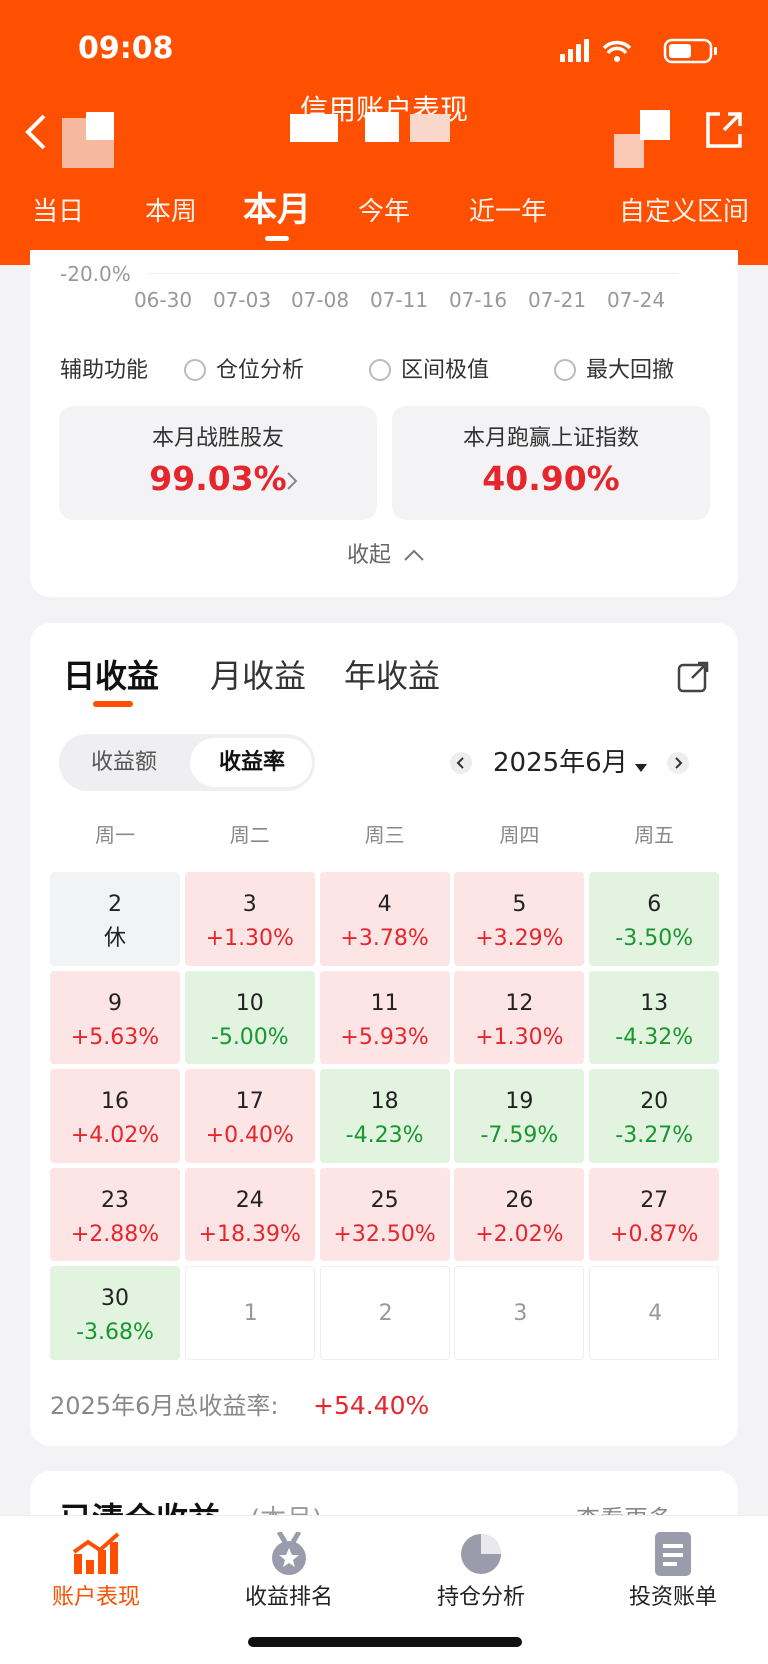 The height and width of the screenshot is (1664, 768). What do you see at coordinates (654, 1017) in the screenshot?
I see `calendar-cell: 13 -4.32%` at bounding box center [654, 1017].